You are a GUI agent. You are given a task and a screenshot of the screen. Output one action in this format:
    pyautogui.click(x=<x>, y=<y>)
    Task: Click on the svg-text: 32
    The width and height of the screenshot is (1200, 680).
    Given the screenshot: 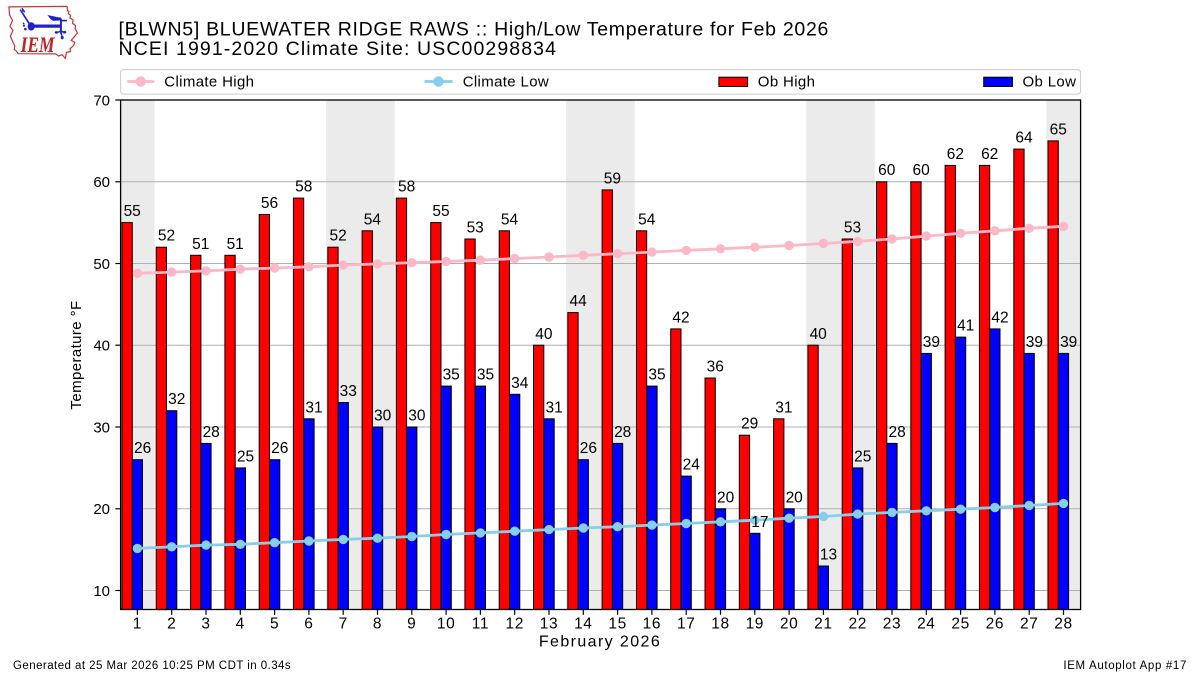 What is the action you would take?
    pyautogui.click(x=176, y=399)
    